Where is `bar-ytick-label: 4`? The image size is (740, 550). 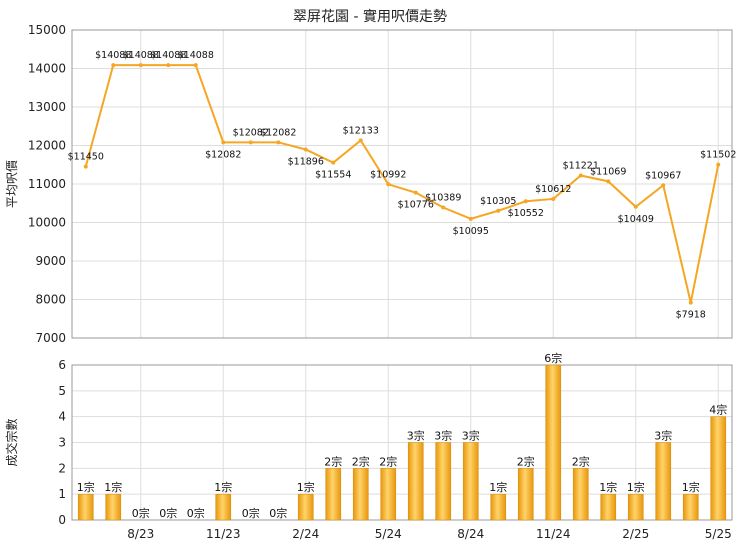
bar-ytick-label: 4 is located at coordinates (62, 417).